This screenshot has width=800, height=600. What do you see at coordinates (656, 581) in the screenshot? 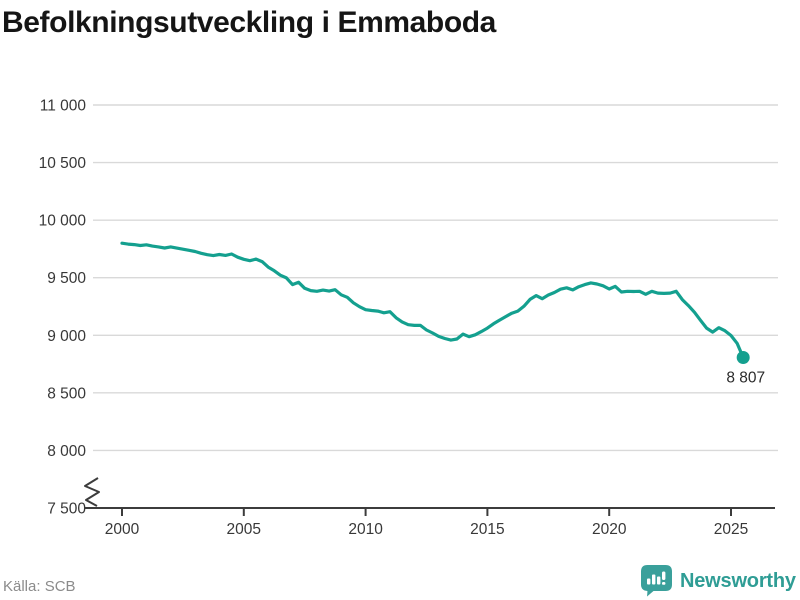
I see `newsworthy-bubble-chart-icon` at bounding box center [656, 581].